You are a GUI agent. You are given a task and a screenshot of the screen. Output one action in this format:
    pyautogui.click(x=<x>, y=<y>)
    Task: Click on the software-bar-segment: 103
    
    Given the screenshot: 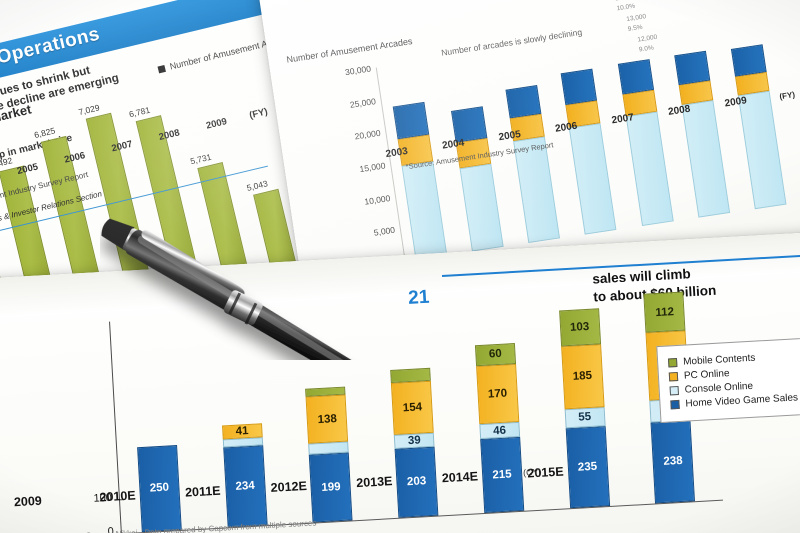 What is the action you would take?
    pyautogui.click(x=579, y=327)
    